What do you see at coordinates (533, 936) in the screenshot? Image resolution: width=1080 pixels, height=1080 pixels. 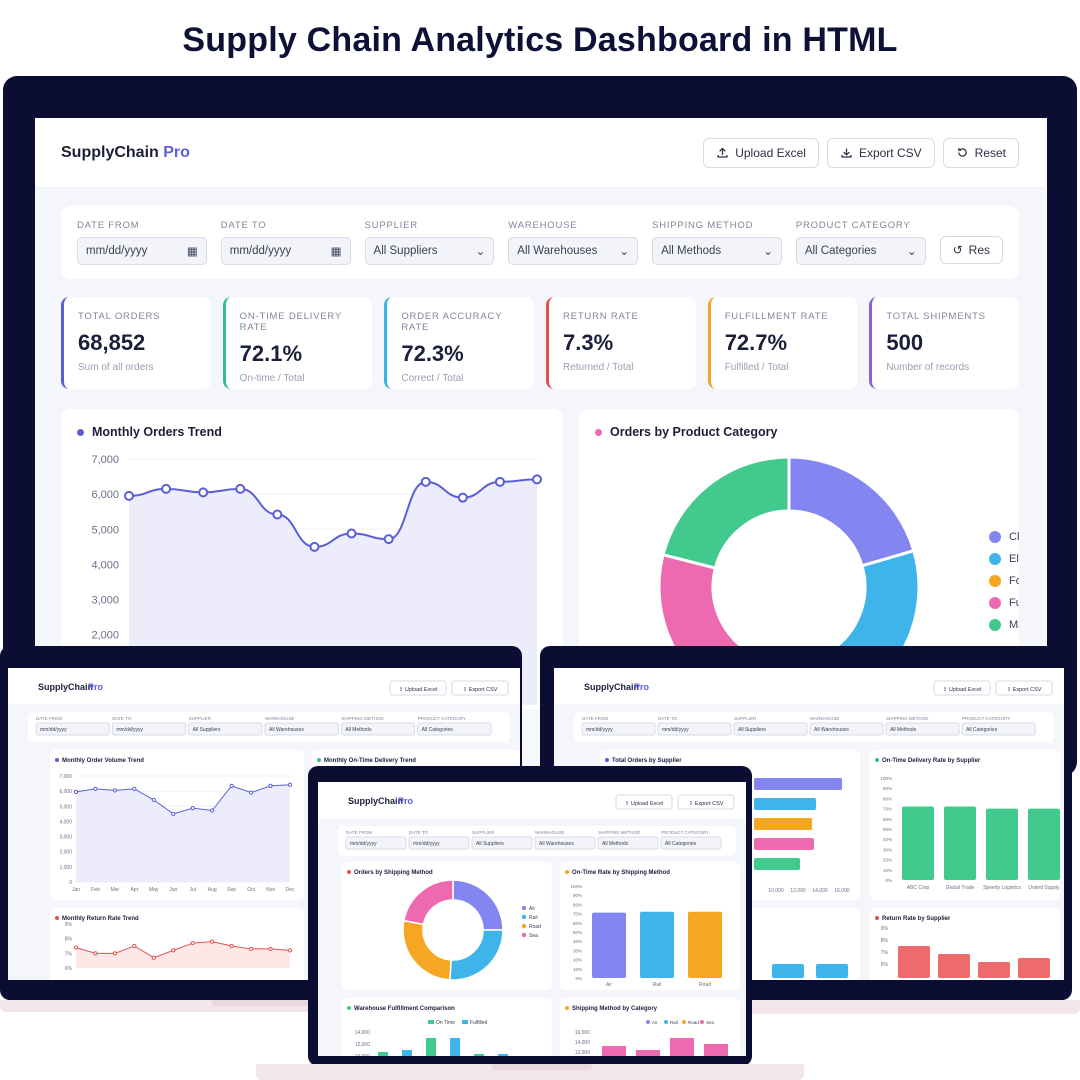 I see `mini-legend-label: Sea` at bounding box center [533, 936].